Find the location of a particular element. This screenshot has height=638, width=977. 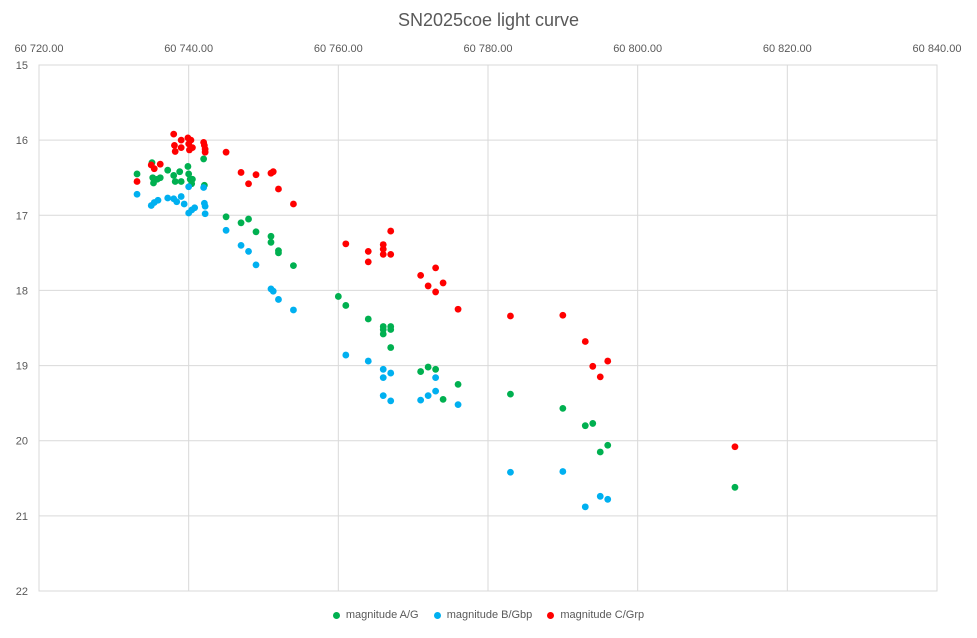

legend-label-a: magnitude A/G is located at coordinates (382, 615).